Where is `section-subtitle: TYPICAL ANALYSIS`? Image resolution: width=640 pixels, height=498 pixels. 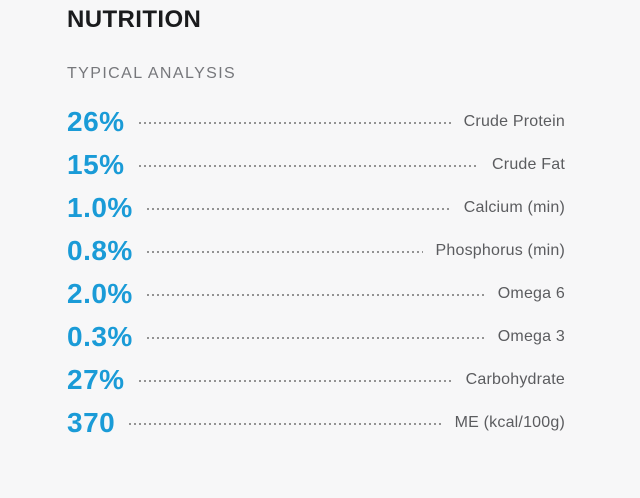 section-subtitle: TYPICAL ANALYSIS is located at coordinates (152, 73).